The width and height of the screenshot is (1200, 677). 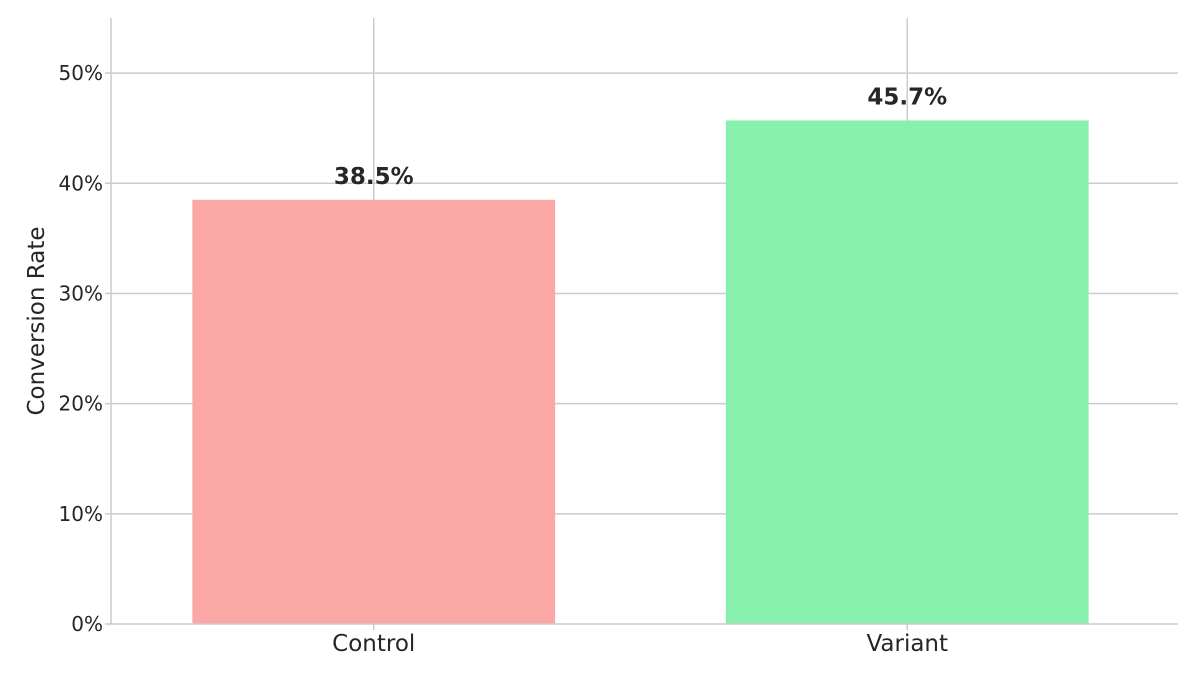 What do you see at coordinates (374, 177) in the screenshot?
I see `bar-value-label: 38.5%` at bounding box center [374, 177].